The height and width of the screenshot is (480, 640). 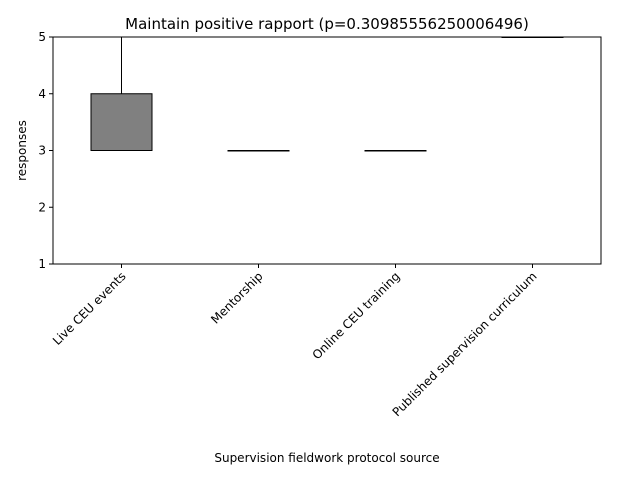 What do you see at coordinates (42, 37) in the screenshot?
I see `y-tick-label: 5` at bounding box center [42, 37].